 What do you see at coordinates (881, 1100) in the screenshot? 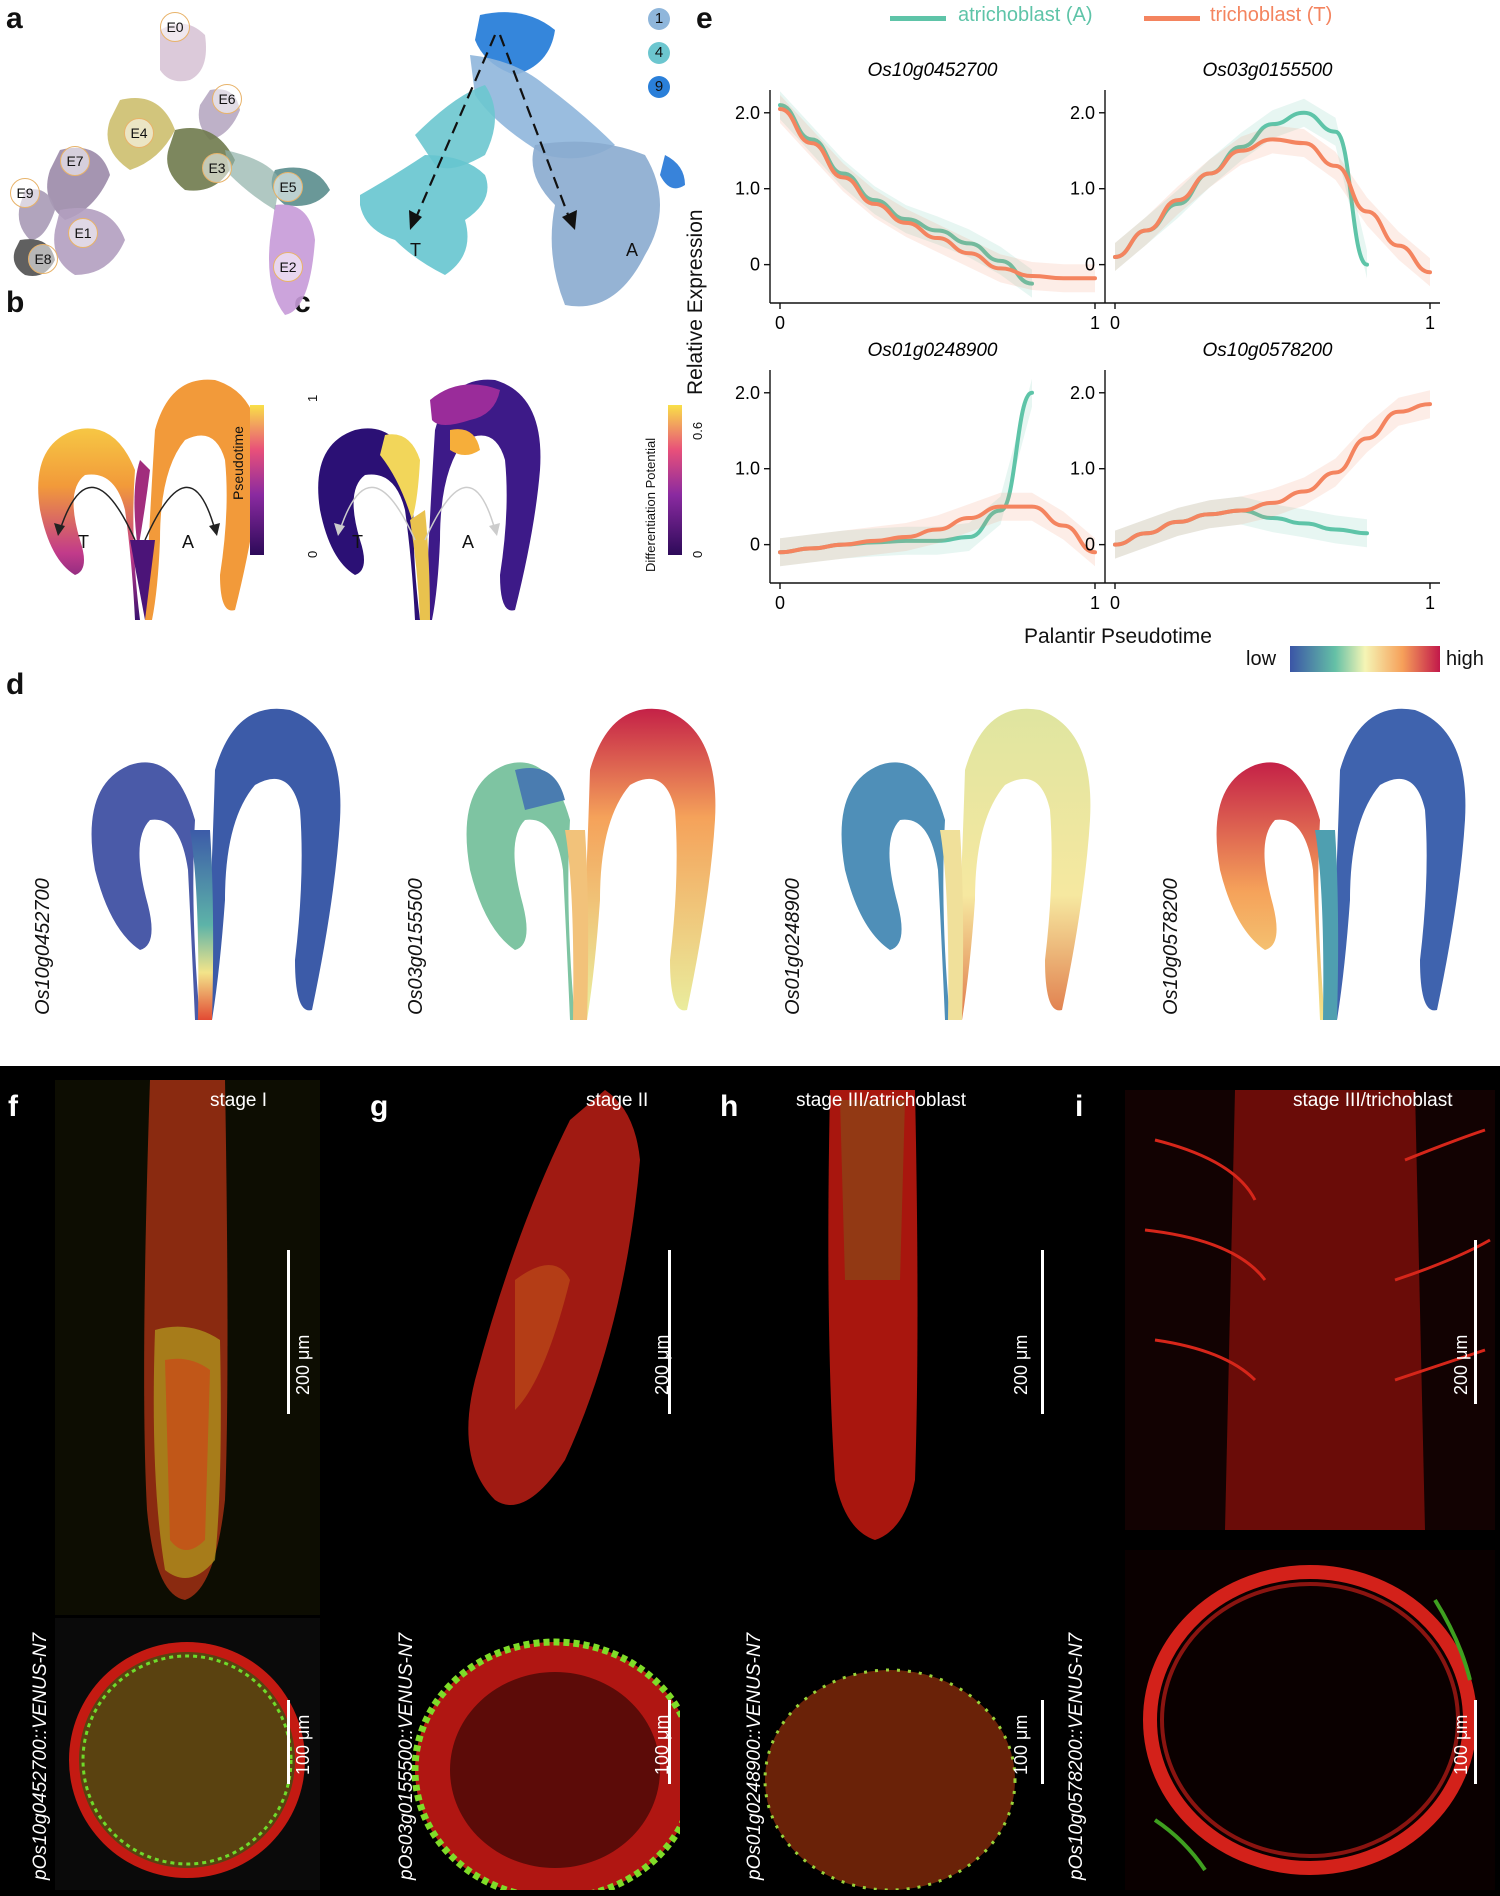
I see `stage-label-h: stage III/atrichoblast` at bounding box center [881, 1100].